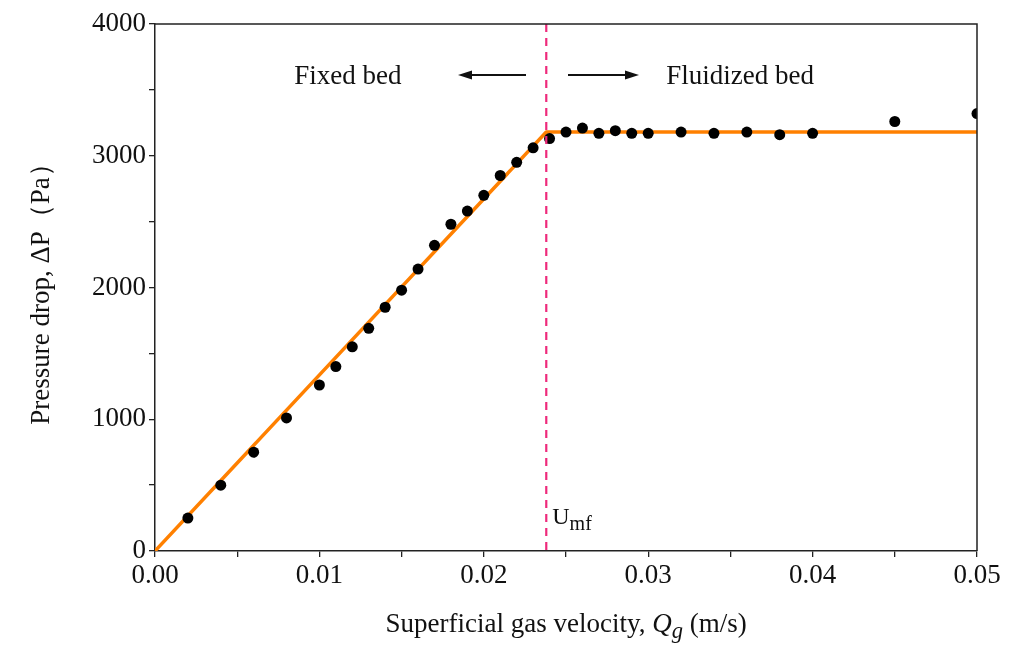 The width and height of the screenshot is (1016, 659). I want to click on annotation: Fixed bed, so click(348, 74).